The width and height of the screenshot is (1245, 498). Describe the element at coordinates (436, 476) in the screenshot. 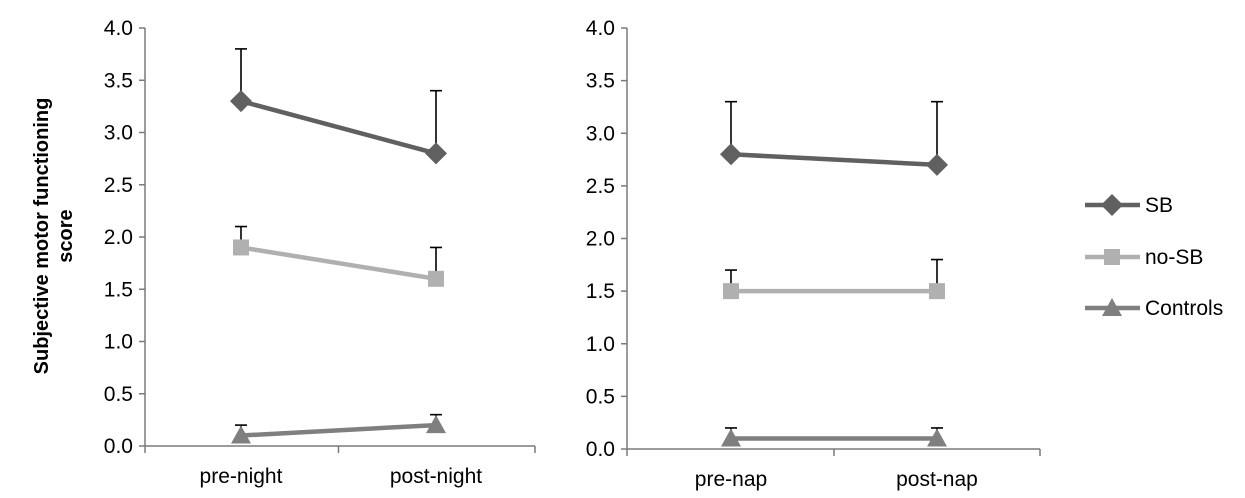

I see `x-tick-label: post-night` at that location.